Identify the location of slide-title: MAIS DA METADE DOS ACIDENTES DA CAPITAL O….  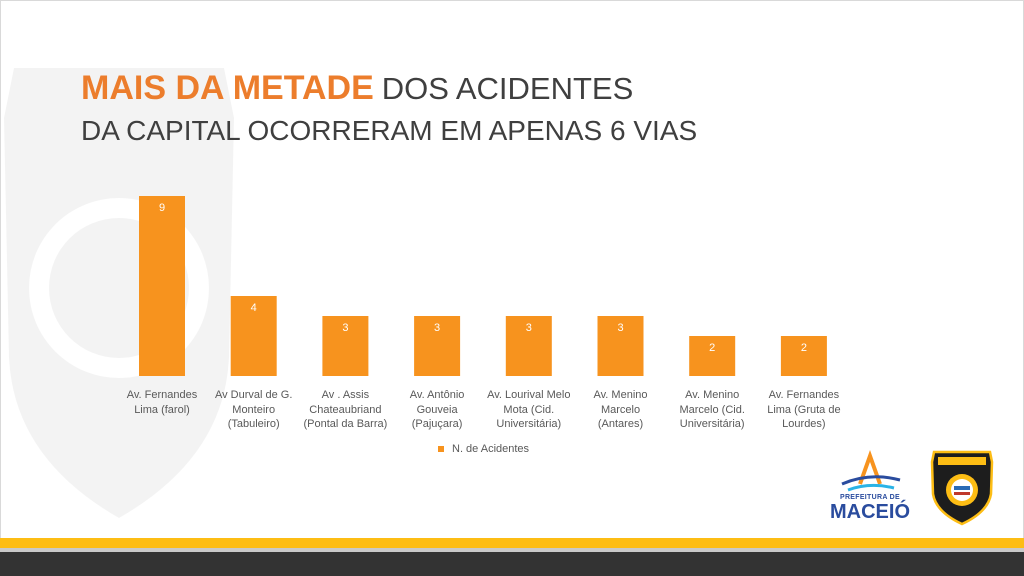
(389, 108).